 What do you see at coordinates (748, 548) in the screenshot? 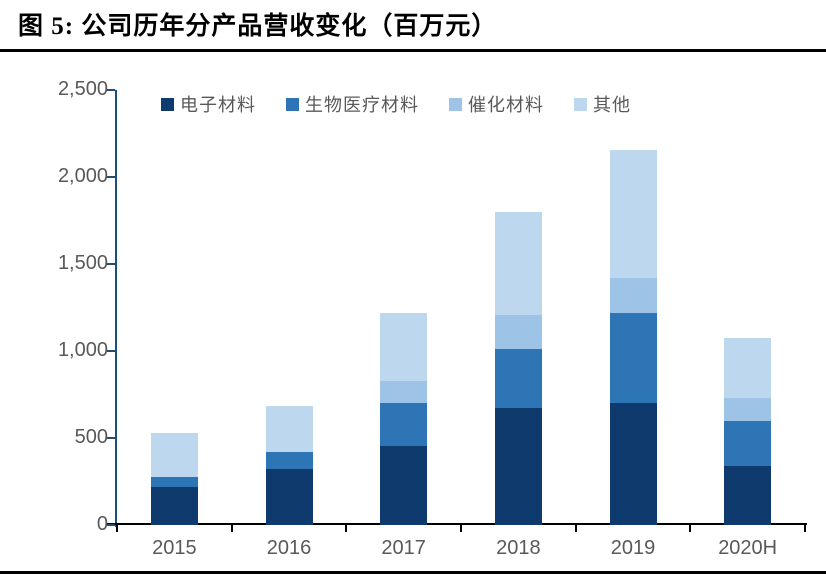
I see `x-axis-category-label: 2020H` at bounding box center [748, 548].